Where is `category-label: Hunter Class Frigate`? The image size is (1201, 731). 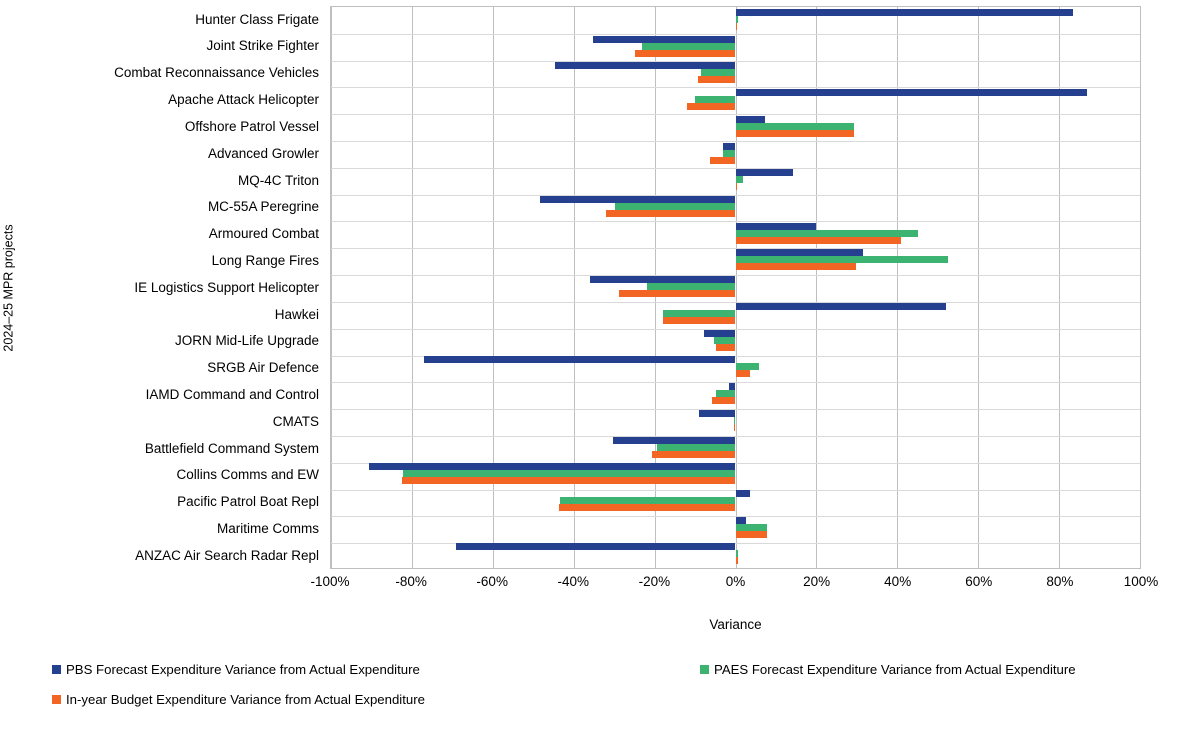
category-label: Hunter Class Frigate is located at coordinates (257, 19).